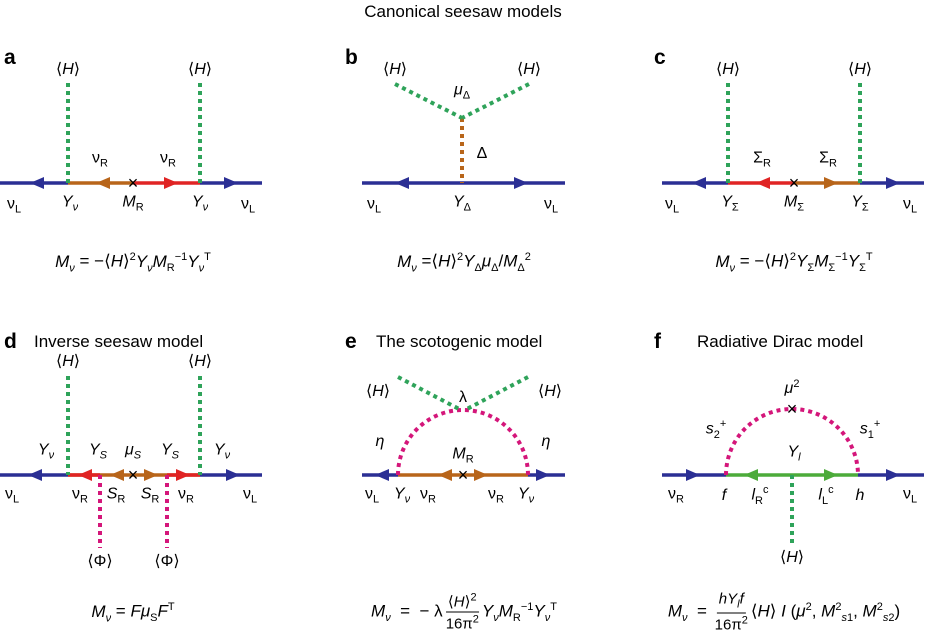 Image resolution: width=926 pixels, height=644 pixels. Describe the element at coordinates (464, 612) in the screenshot. I see `formula-e: Mν = − λ ⟨H⟩2 16π2 YνMR−1YνT` at that location.